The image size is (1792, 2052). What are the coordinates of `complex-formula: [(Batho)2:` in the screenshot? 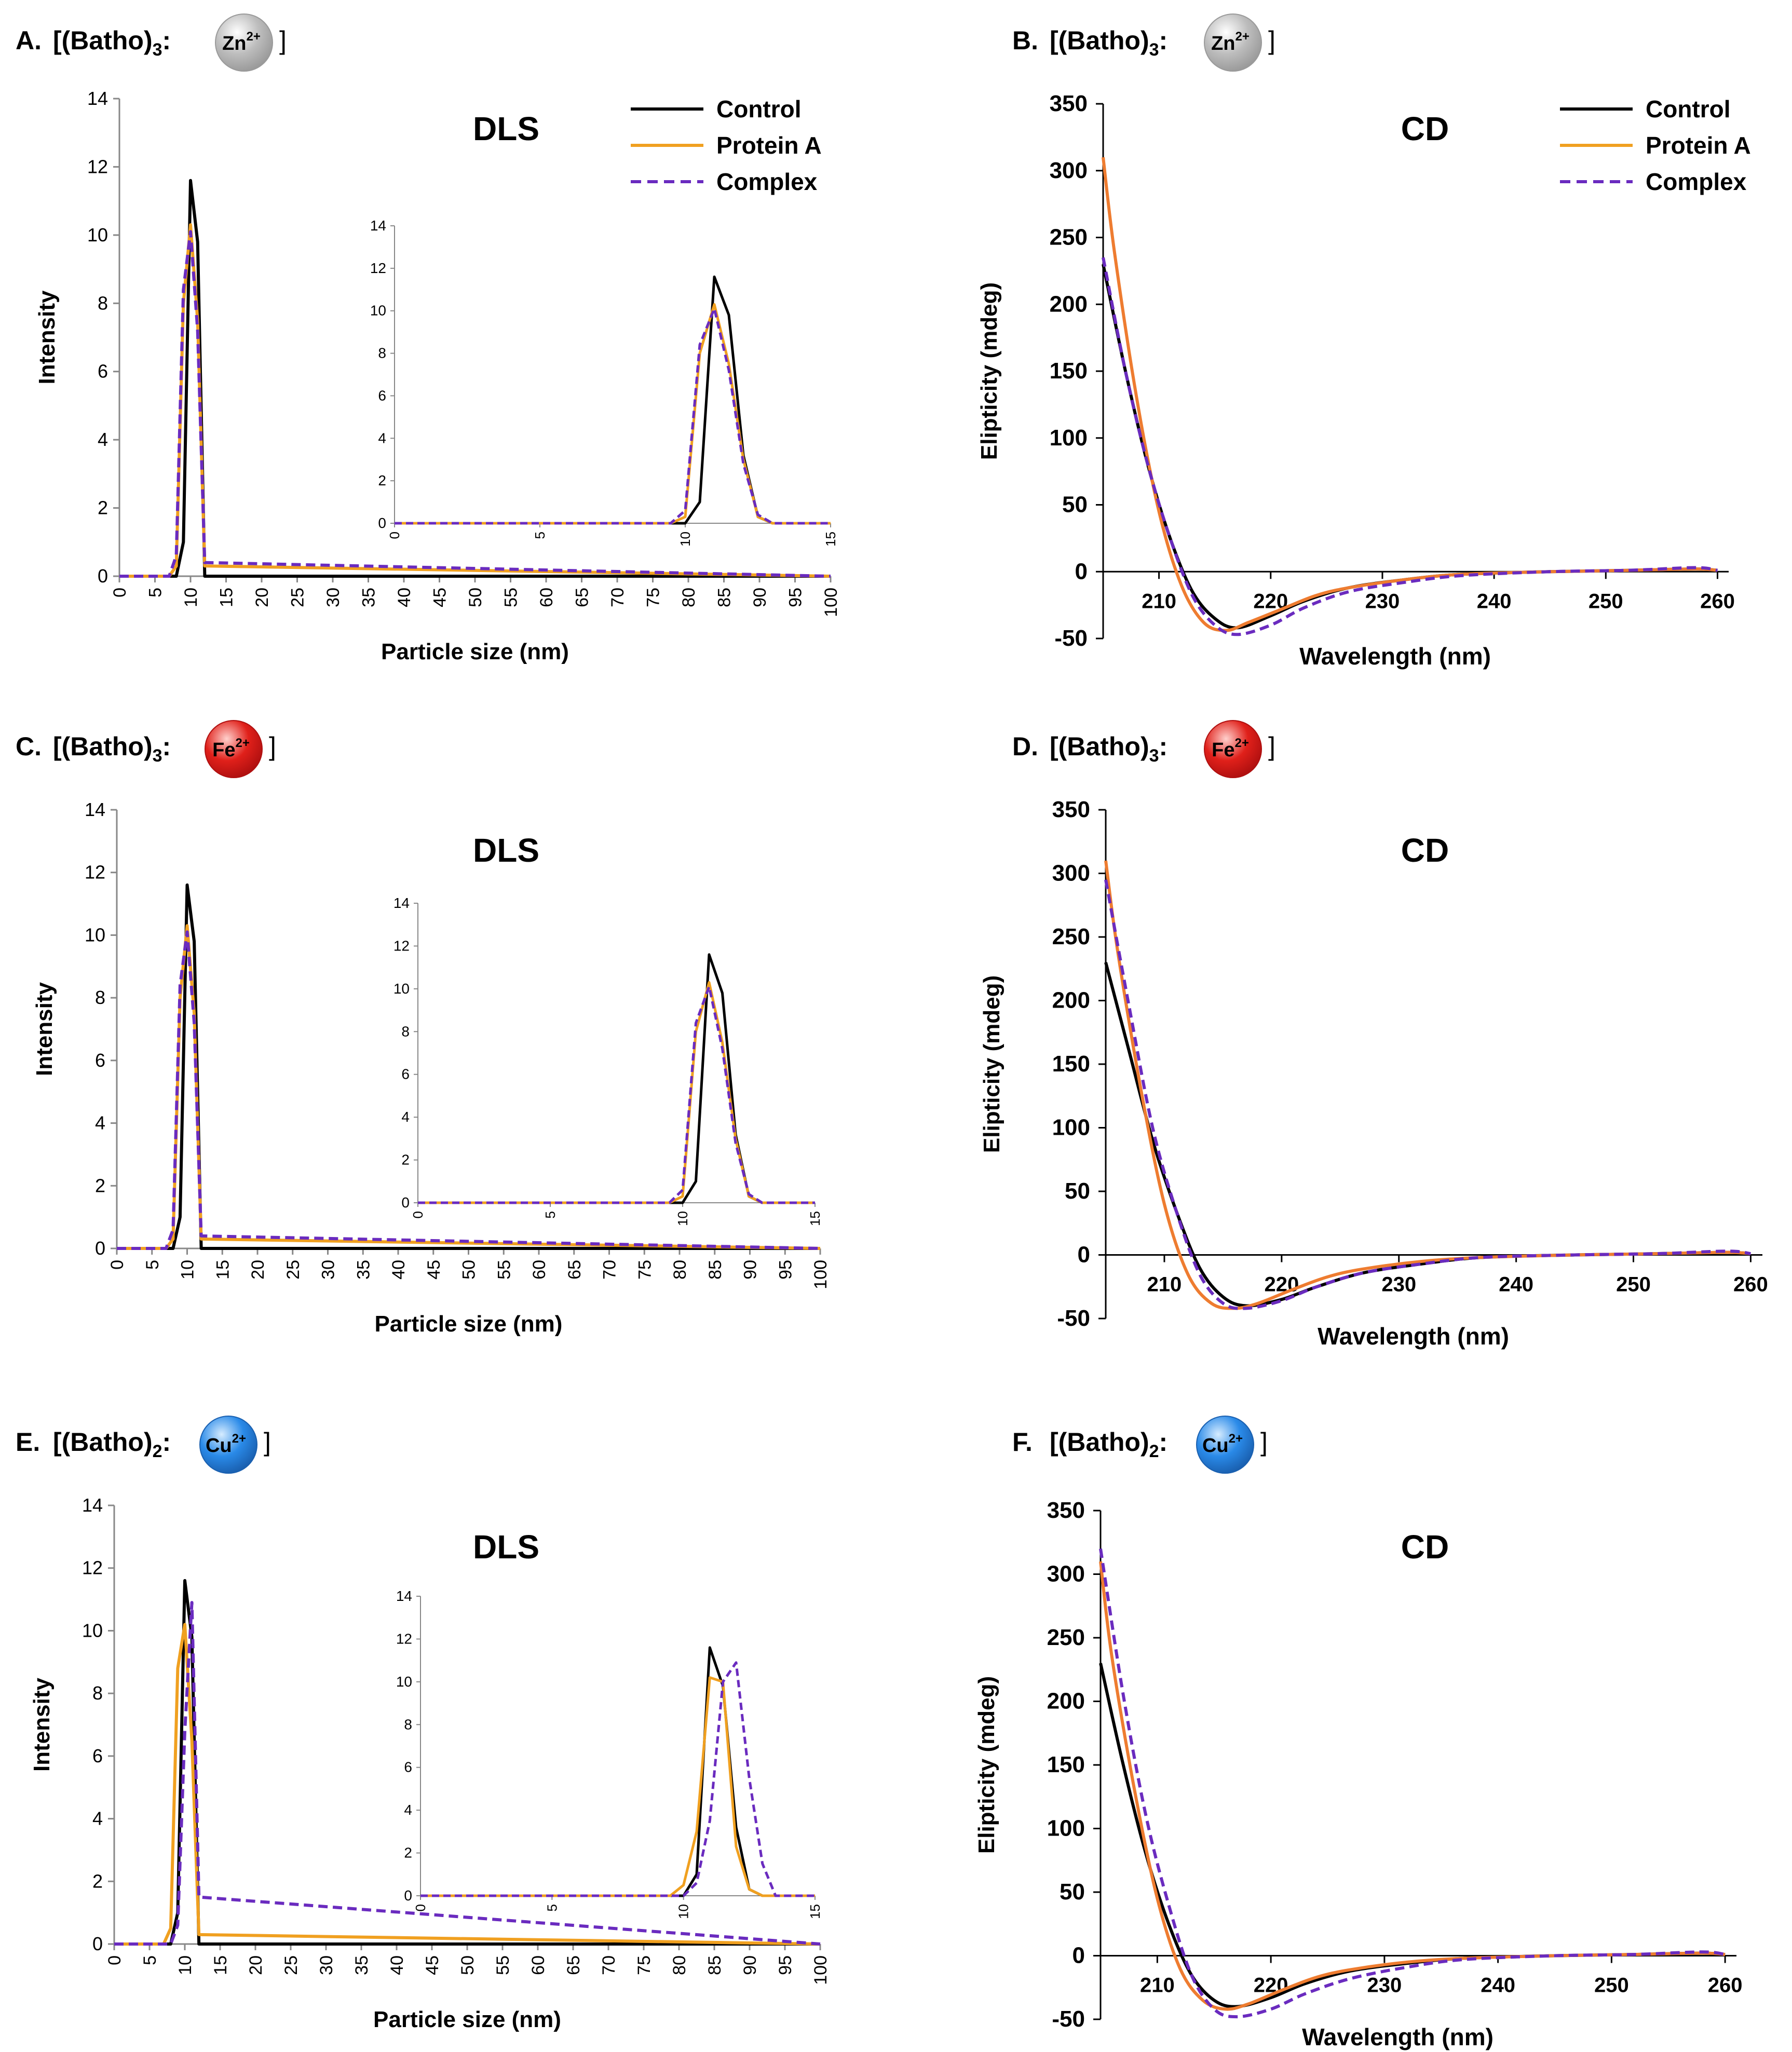 It's located at (112, 1444).